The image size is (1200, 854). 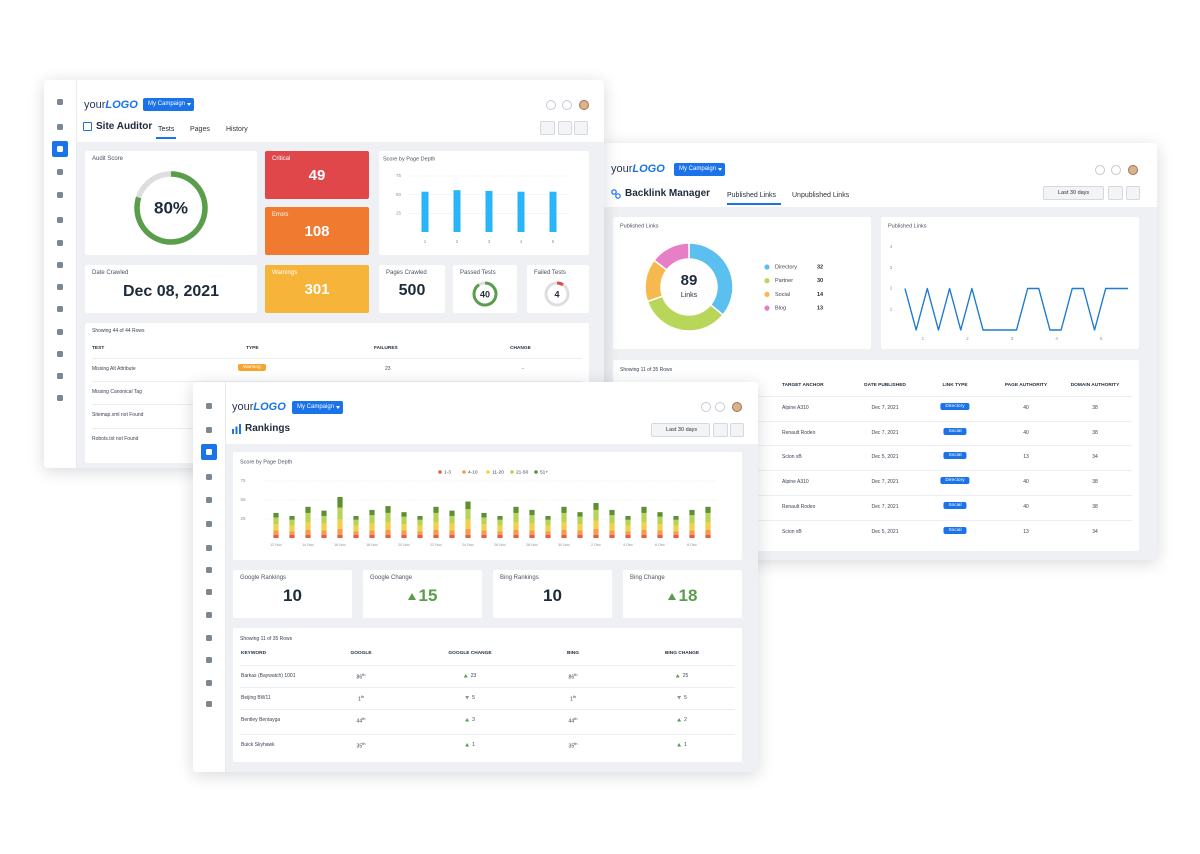 I want to click on rankings-icon, so click(x=236, y=429).